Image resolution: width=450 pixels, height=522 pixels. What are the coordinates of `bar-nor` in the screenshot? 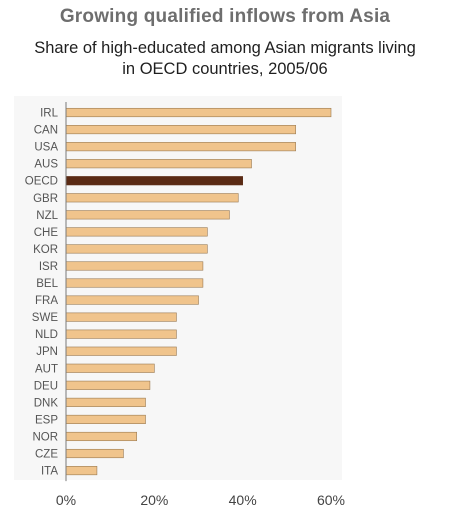 It's located at (101, 436).